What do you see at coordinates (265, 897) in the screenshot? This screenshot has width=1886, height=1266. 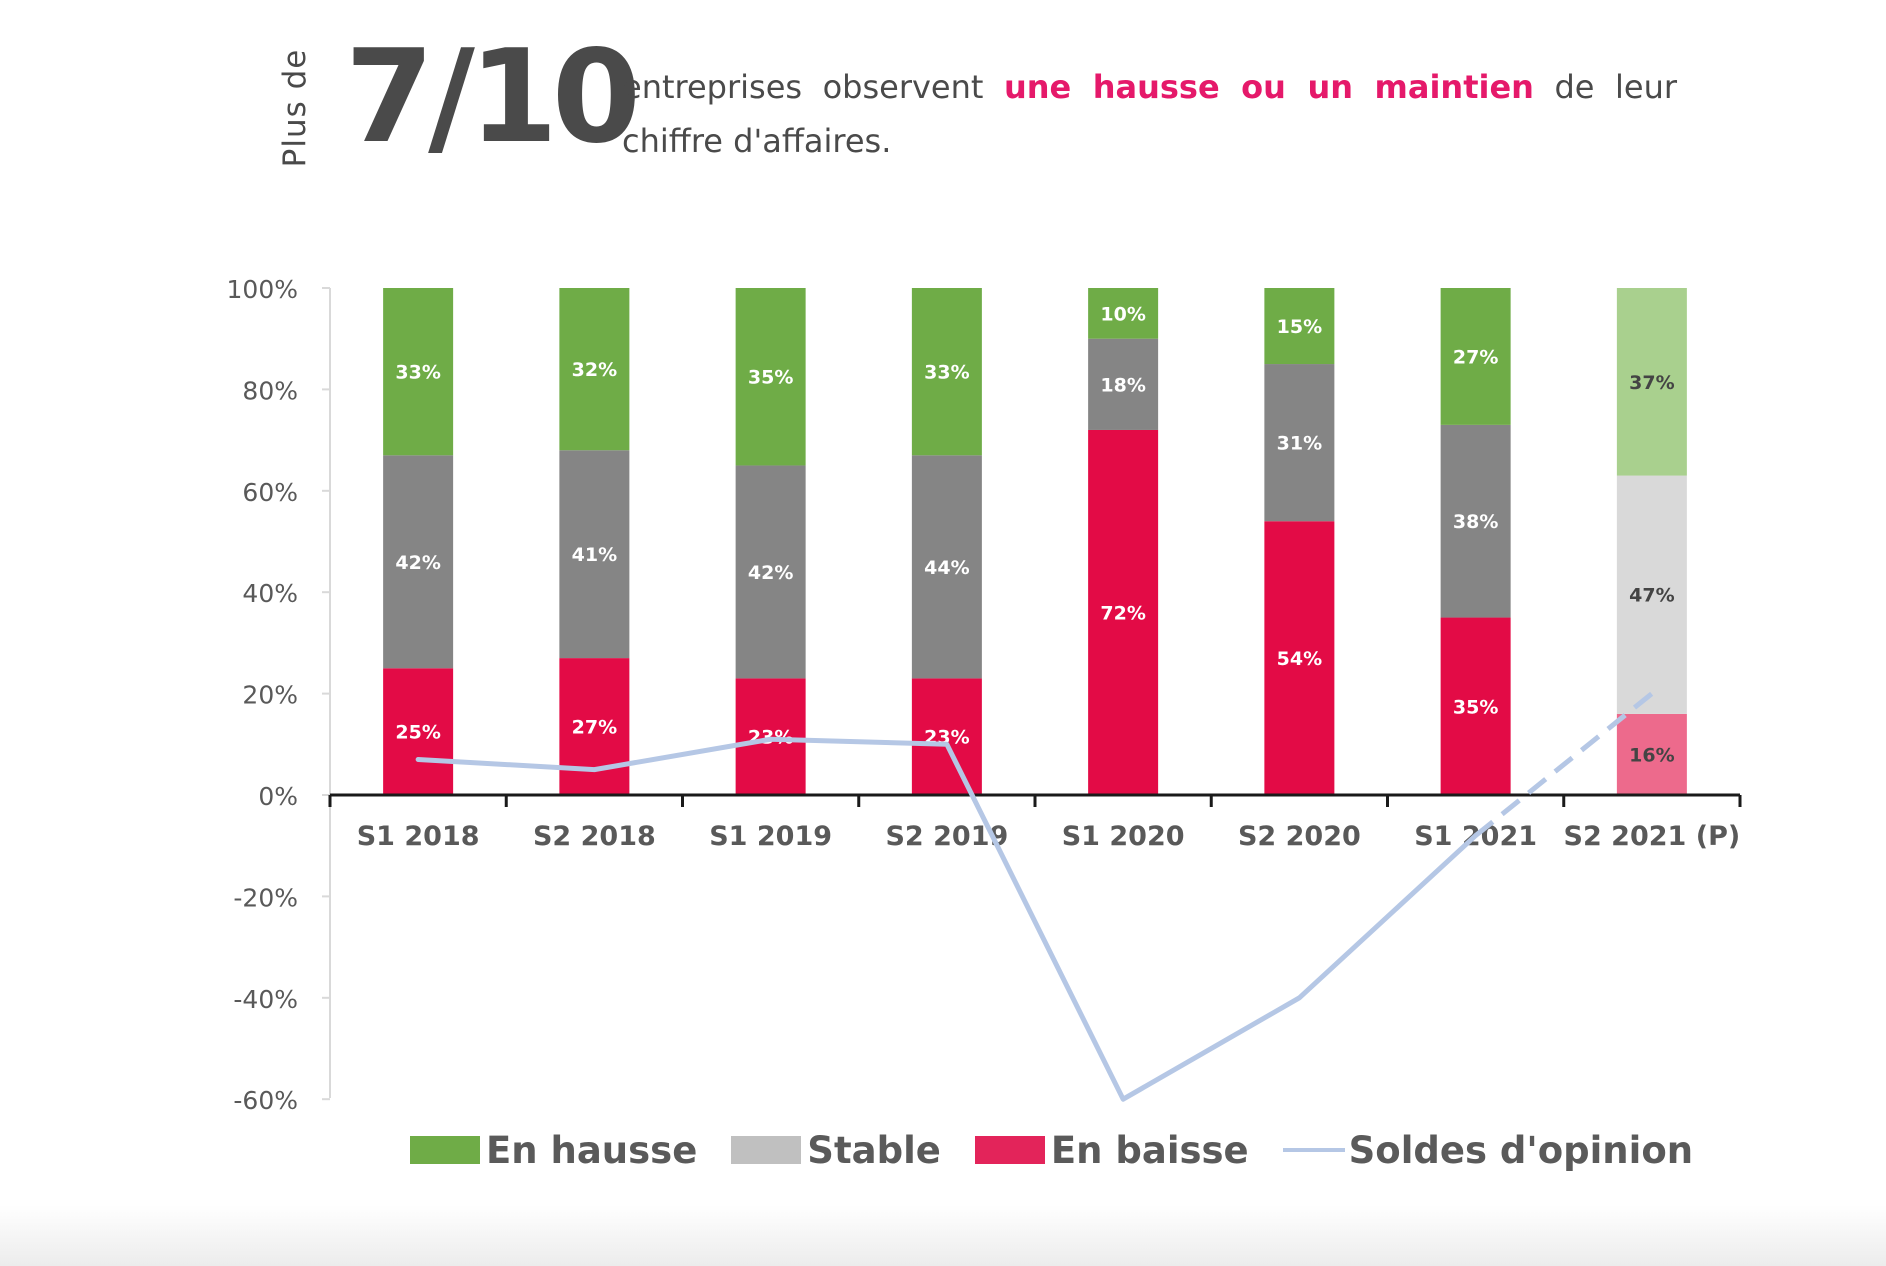 I see `y-tick-label: -20%` at bounding box center [265, 897].